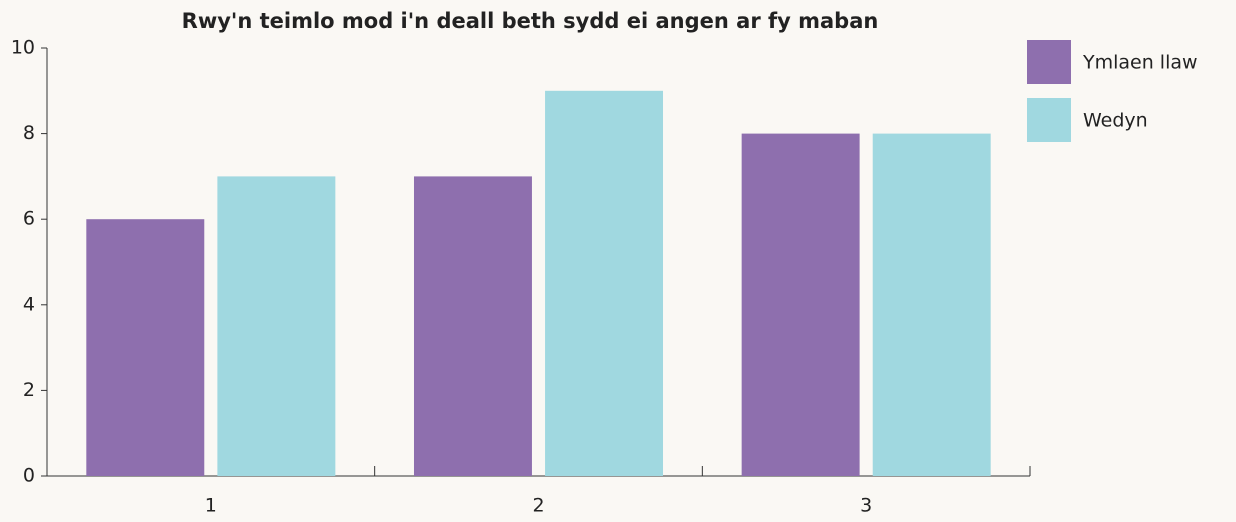 The width and height of the screenshot is (1236, 522). I want to click on y-tick-label: 4, so click(29, 304).